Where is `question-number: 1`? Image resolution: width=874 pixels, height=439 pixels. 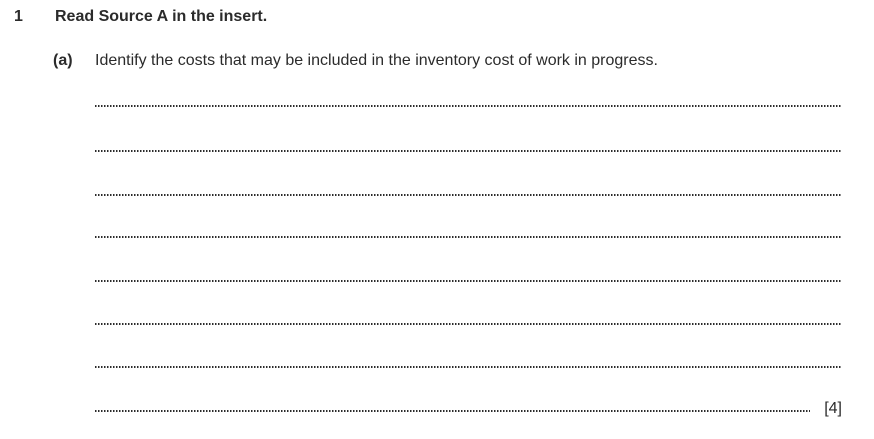
question-number: 1 is located at coordinates (18, 16).